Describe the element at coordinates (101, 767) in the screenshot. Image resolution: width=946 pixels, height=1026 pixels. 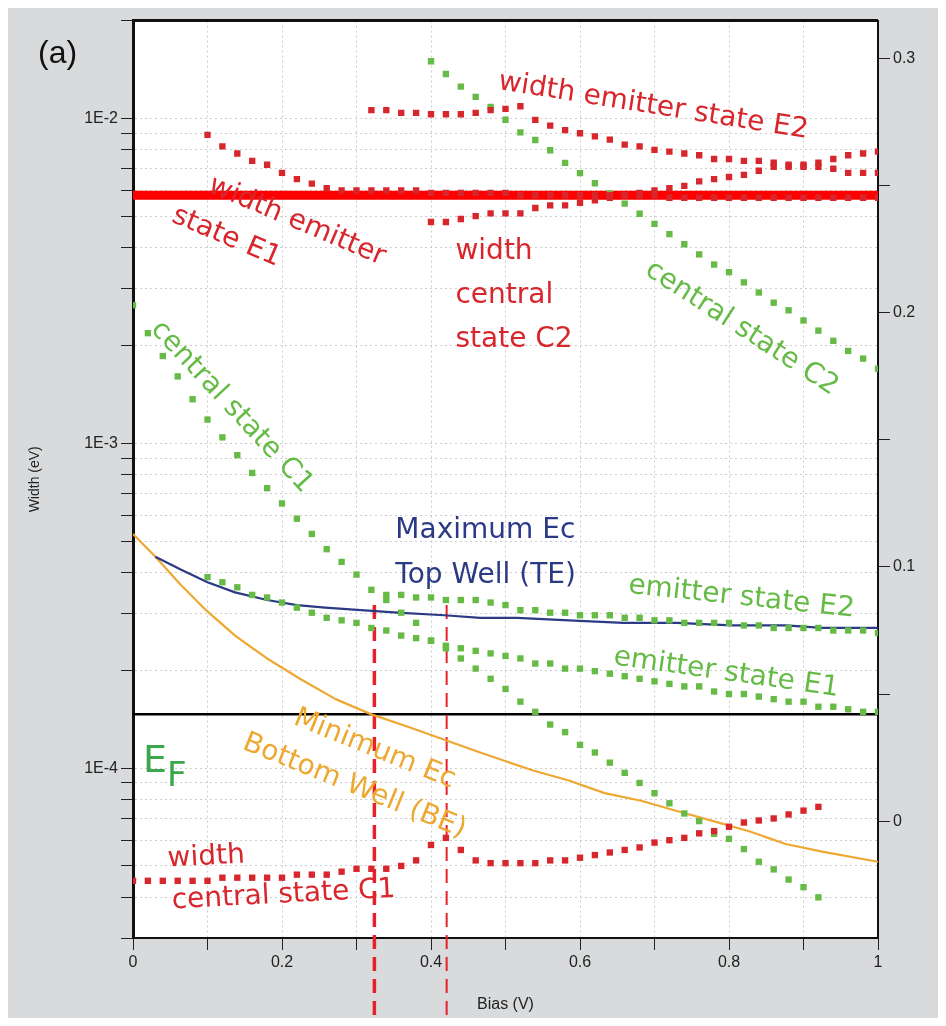
I see `y-tick-label: 1E-4` at that location.